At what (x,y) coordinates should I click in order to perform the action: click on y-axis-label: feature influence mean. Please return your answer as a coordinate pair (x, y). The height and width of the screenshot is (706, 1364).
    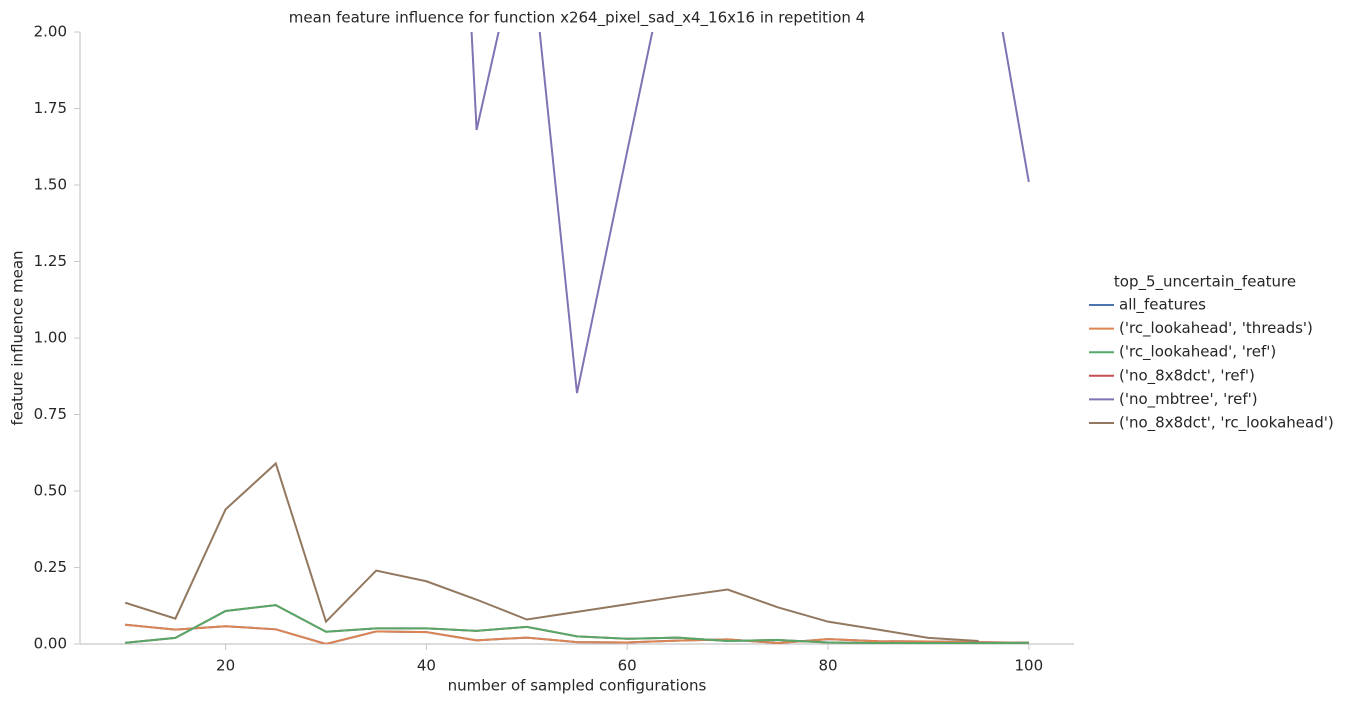
    Looking at the image, I should click on (18, 337).